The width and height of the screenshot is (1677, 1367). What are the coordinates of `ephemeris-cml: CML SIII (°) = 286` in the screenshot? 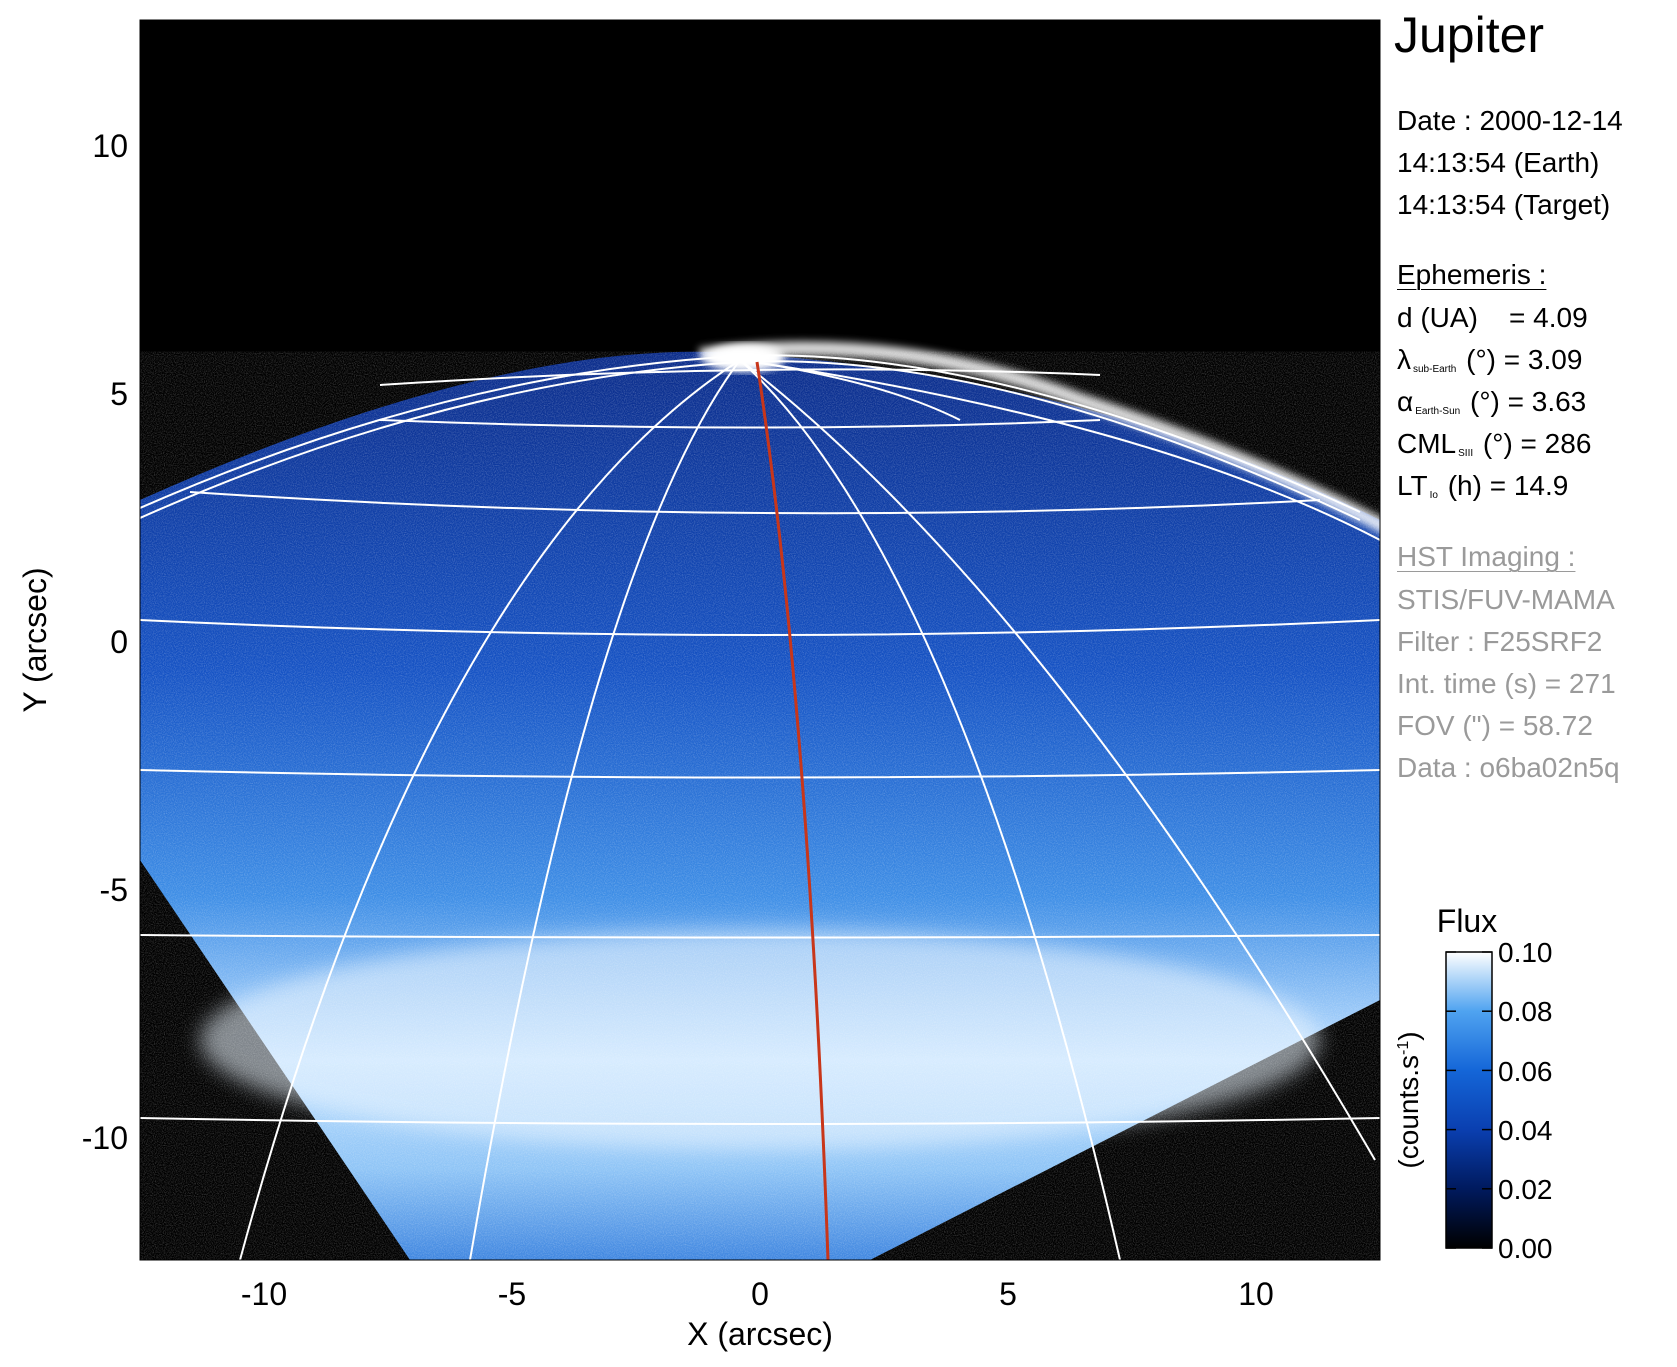 It's located at (1494, 449).